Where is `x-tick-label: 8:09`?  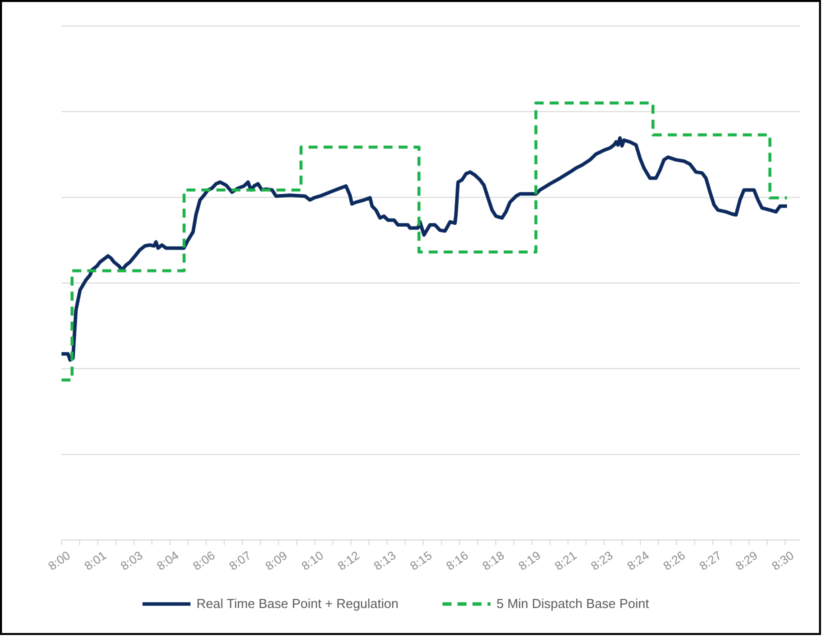
x-tick-label: 8:09 is located at coordinates (276, 561).